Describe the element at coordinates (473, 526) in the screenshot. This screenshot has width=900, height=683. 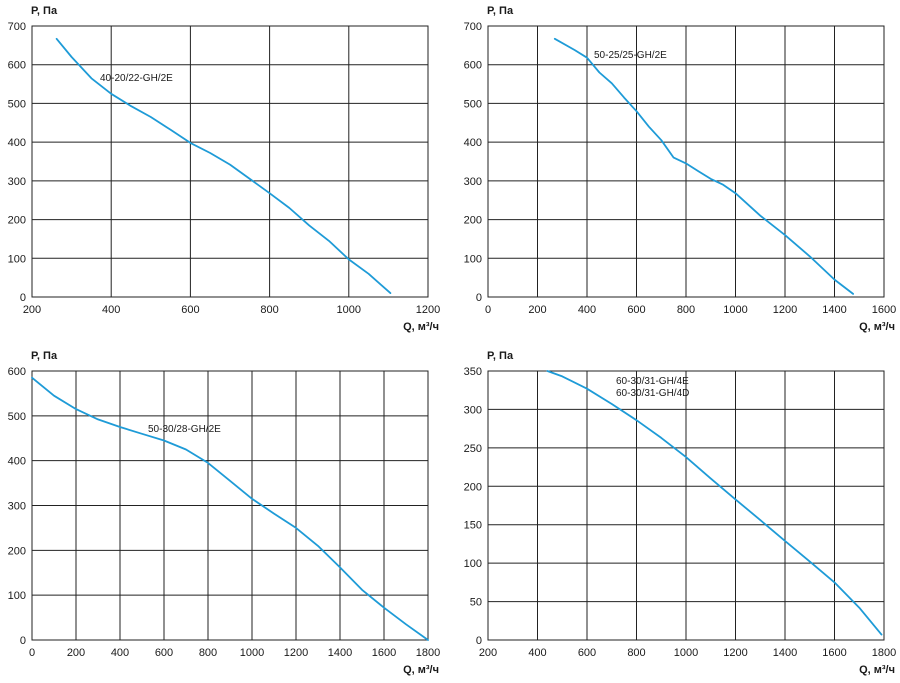
I see `y-tick-label: 150` at that location.